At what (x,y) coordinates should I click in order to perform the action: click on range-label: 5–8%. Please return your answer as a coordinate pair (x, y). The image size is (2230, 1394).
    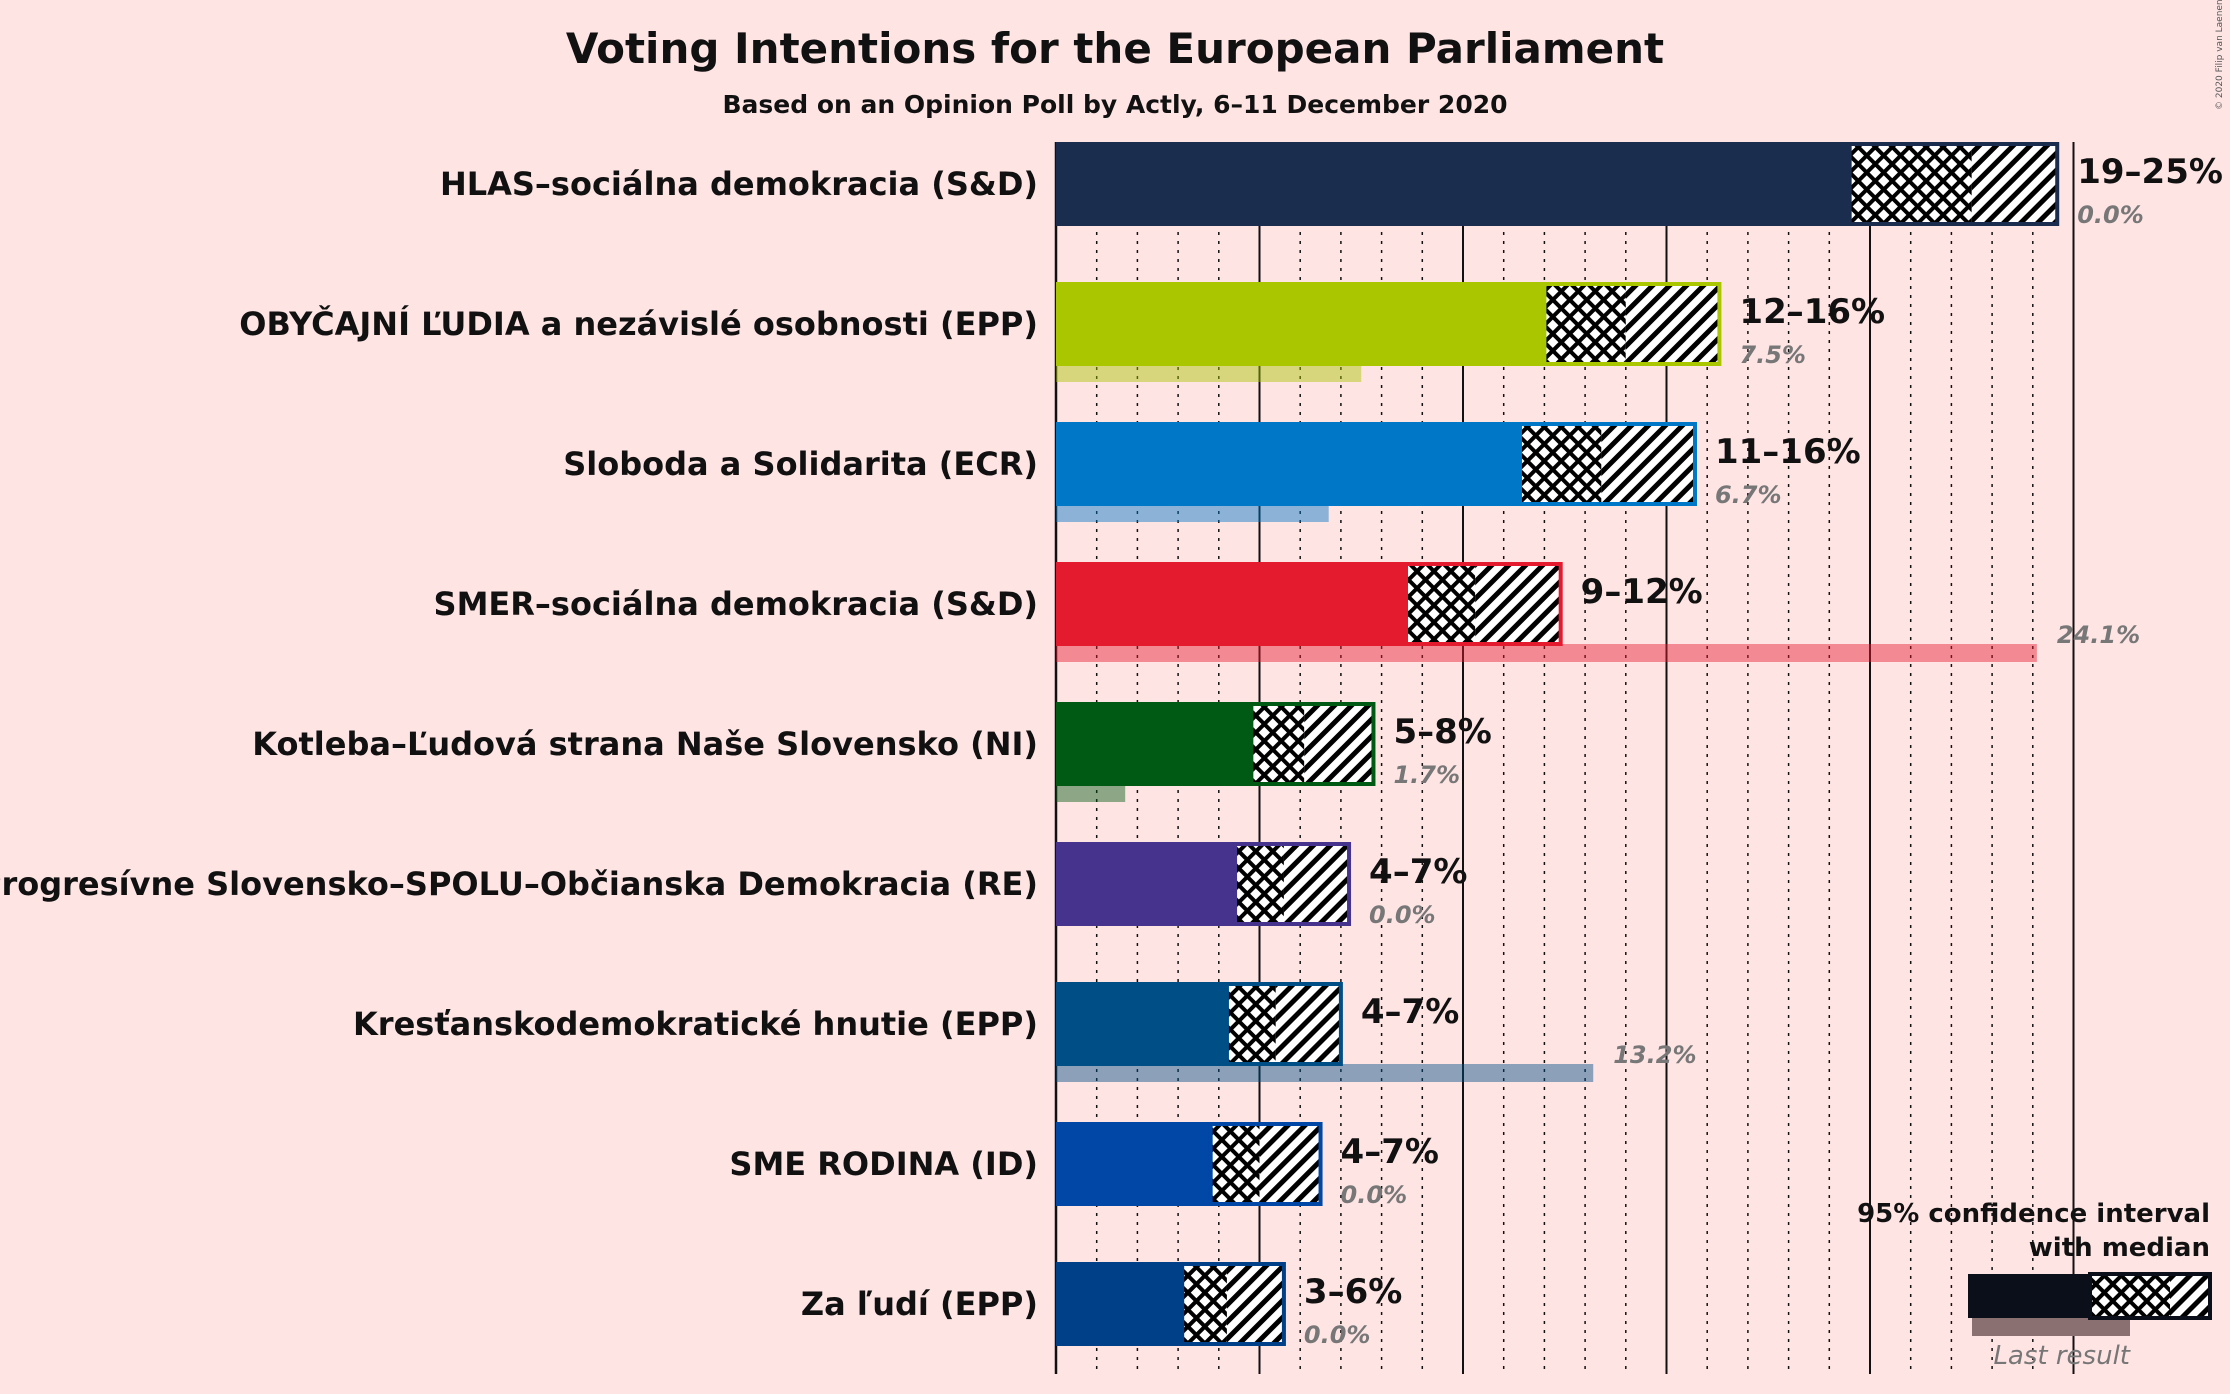
    Looking at the image, I should click on (1442, 732).